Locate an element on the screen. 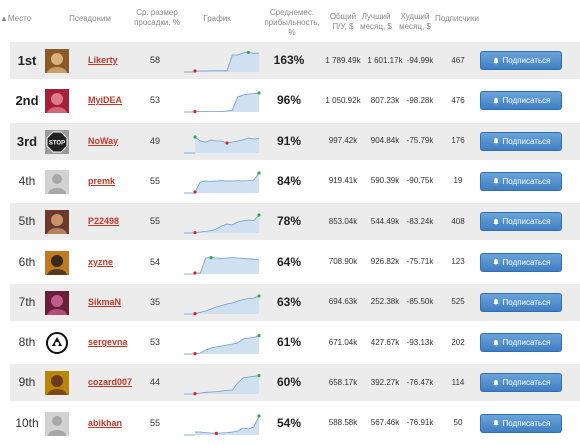 This screenshot has width=580, height=445. rank-label: 10th is located at coordinates (27, 422).